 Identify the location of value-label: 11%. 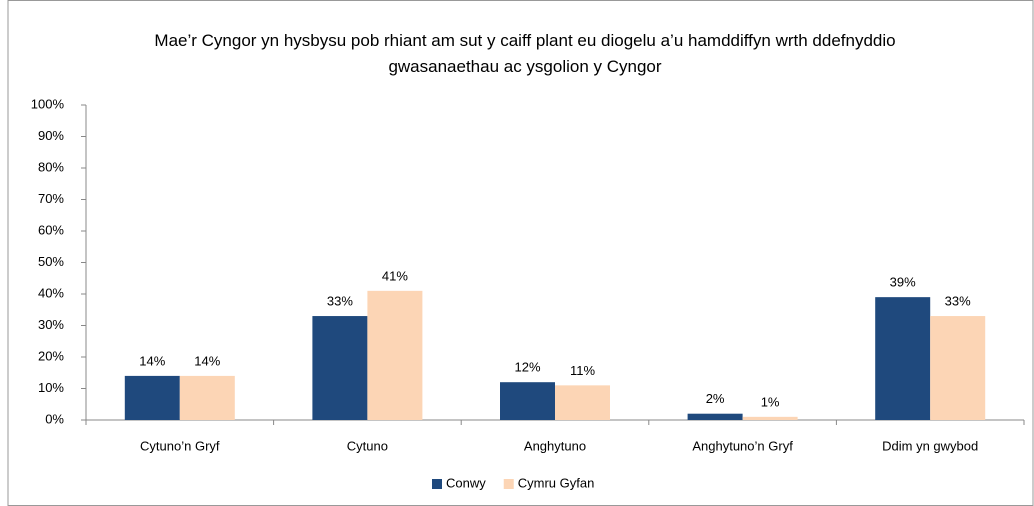
(582, 370).